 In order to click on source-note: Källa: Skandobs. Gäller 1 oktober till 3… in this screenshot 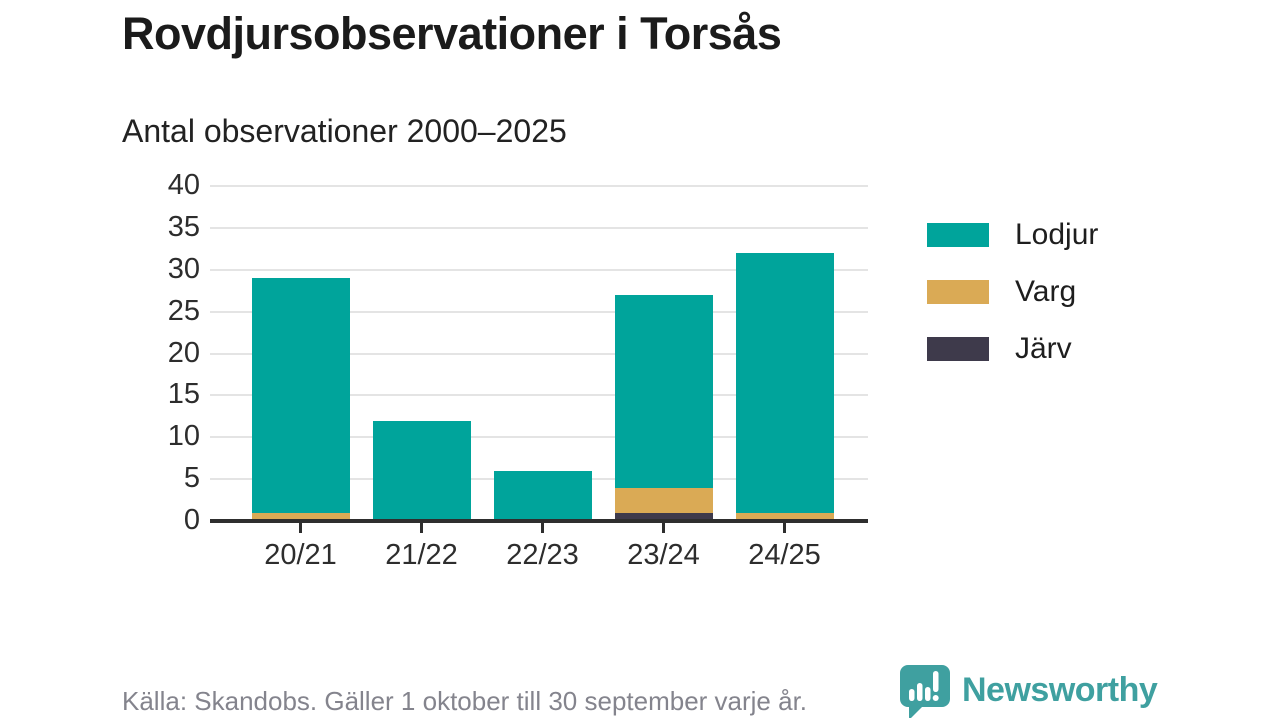, I will do `click(465, 701)`.